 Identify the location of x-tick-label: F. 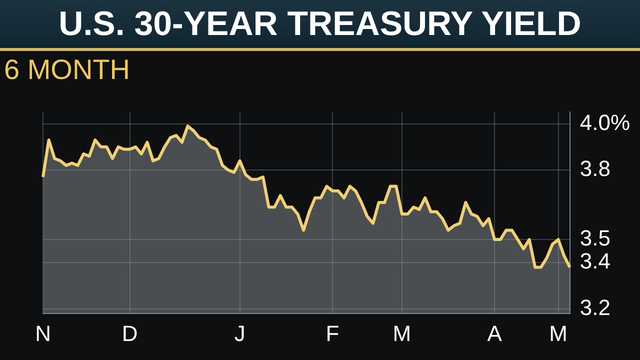
(333, 333).